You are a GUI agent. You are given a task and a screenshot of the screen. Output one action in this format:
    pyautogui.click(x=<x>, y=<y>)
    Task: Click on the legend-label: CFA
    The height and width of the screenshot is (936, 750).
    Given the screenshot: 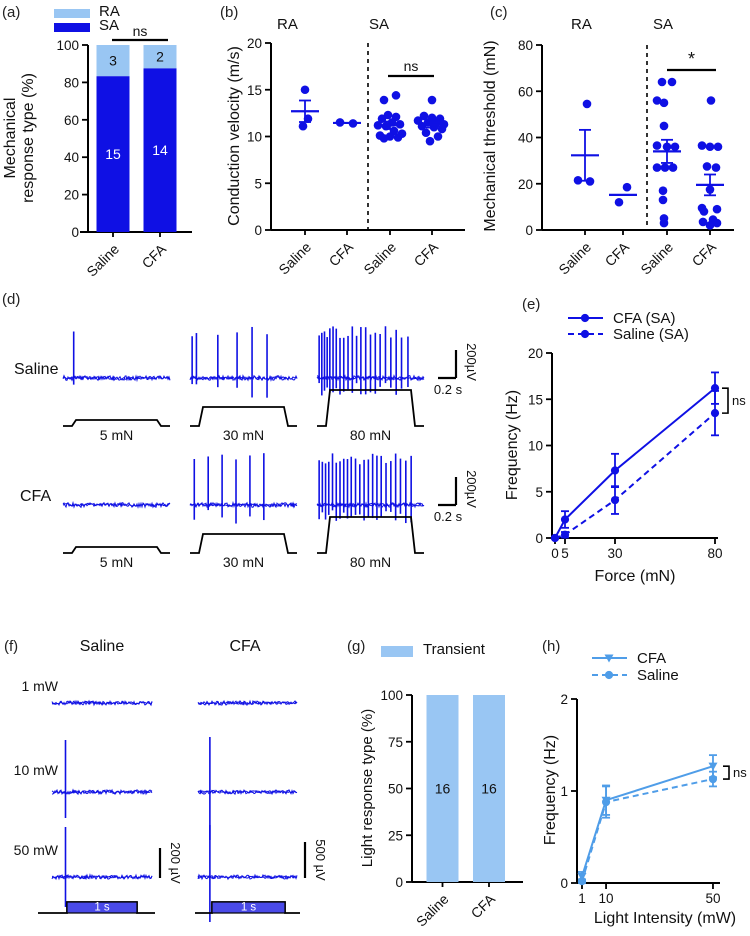 What is the action you would take?
    pyautogui.click(x=651, y=658)
    